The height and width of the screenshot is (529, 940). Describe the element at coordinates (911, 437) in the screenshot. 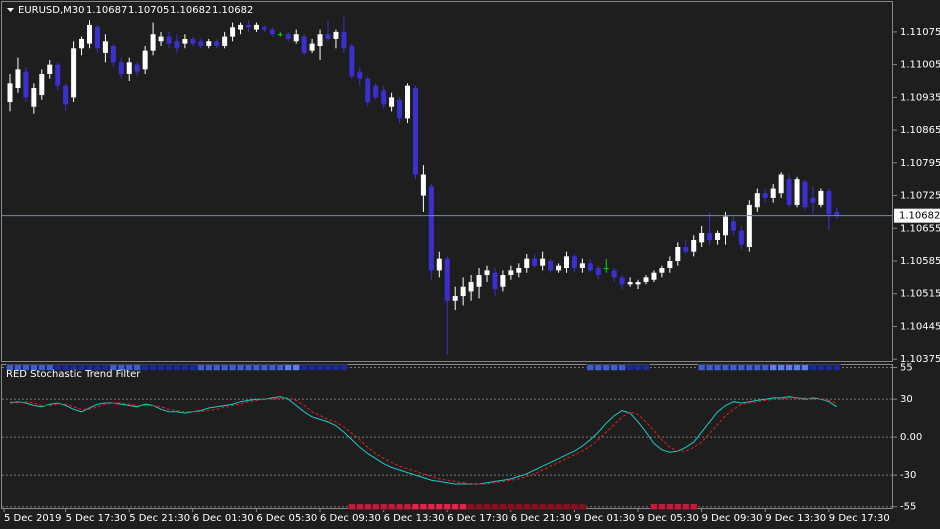

I see `y-tick-label: 0.00` at that location.